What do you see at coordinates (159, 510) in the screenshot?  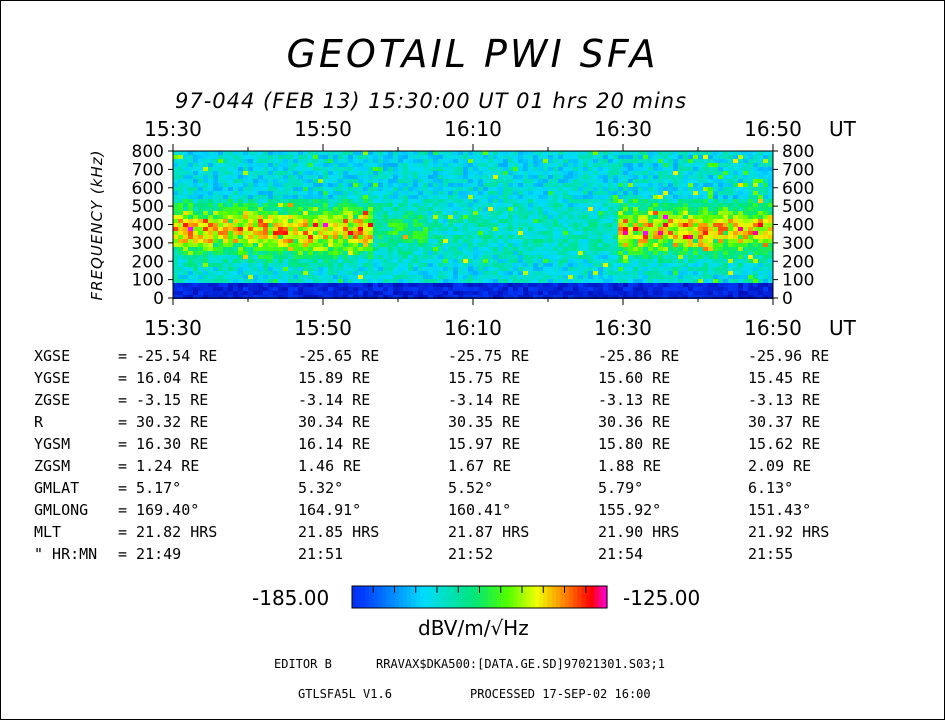 I see `orbit-cell: = 169.40°` at bounding box center [159, 510].